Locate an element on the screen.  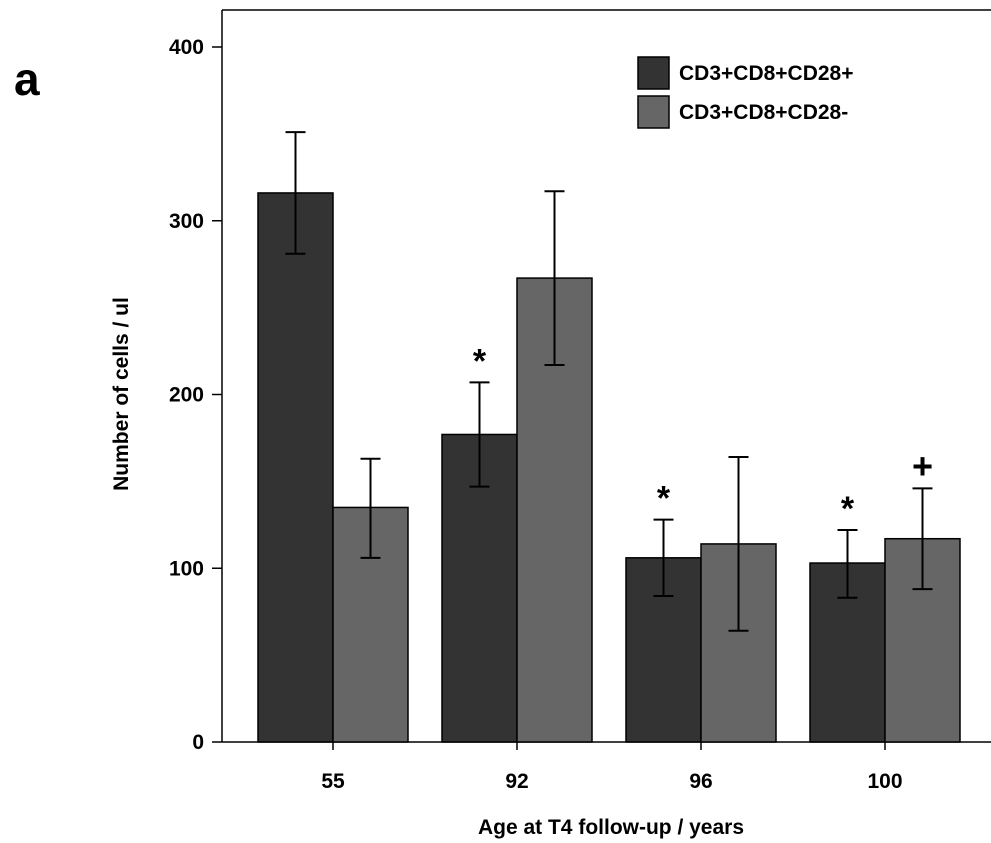
x-tick-label: 100 is located at coordinates (884, 781).